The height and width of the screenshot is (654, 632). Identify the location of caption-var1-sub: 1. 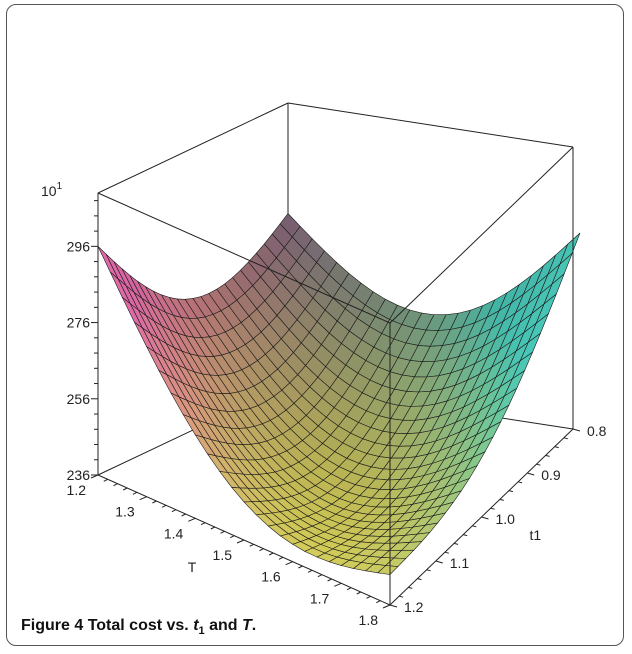
(201, 631).